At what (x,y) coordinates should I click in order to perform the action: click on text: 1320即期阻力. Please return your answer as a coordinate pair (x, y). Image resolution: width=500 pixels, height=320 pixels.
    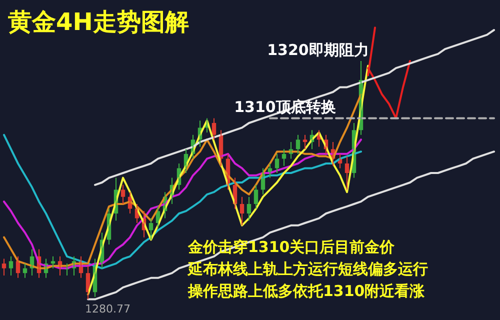
    Looking at the image, I should click on (318, 50).